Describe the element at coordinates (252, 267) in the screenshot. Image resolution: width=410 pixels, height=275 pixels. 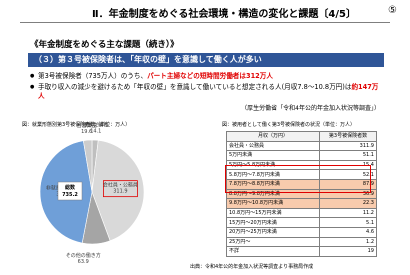
I see `footer: 出典：令和4年公的年金加入状況等調査より事務局作成` at that location.